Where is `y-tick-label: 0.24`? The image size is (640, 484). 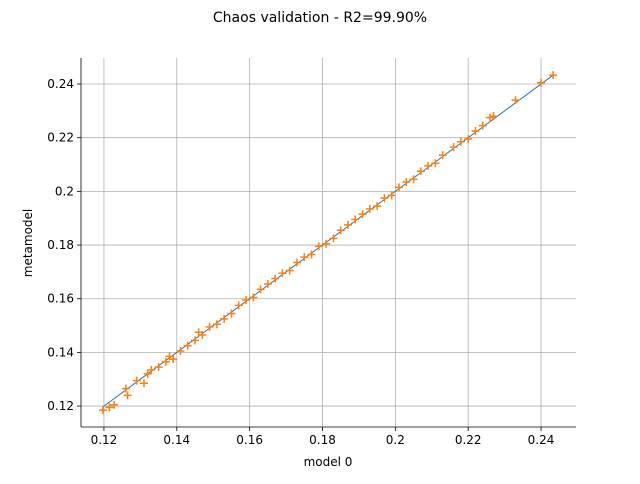 y-tick-label: 0.24 is located at coordinates (60, 84).